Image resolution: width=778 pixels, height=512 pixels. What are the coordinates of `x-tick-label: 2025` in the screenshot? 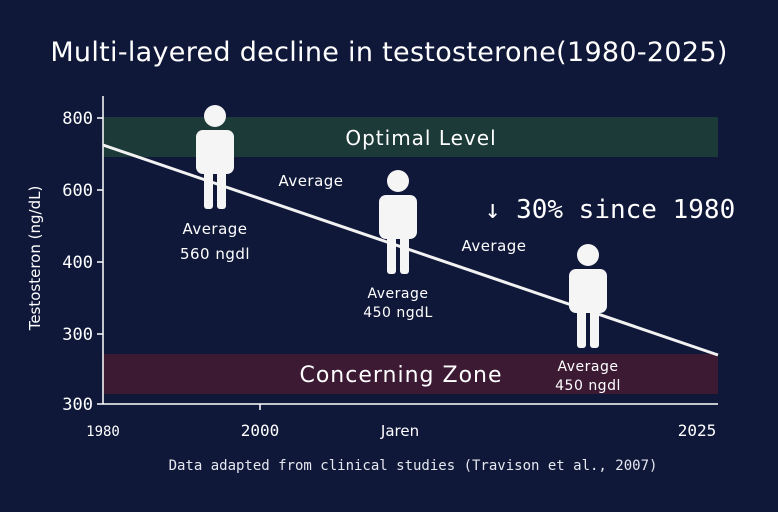 It's located at (697, 430).